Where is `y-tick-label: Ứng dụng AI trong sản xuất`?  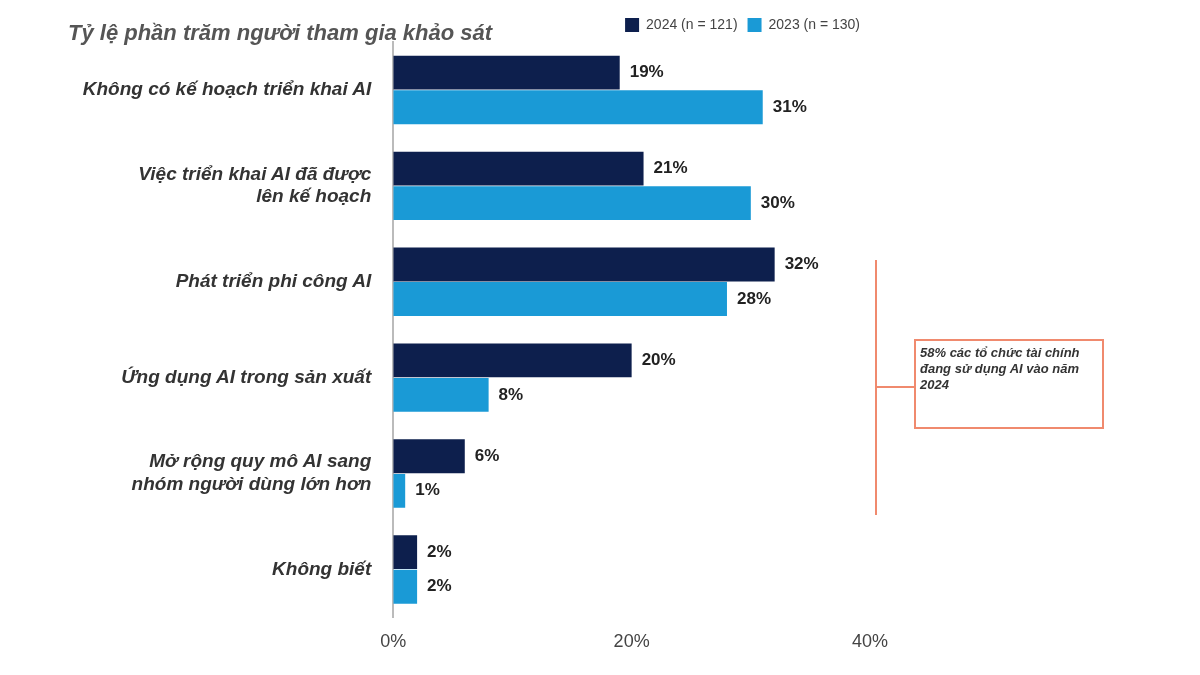
y-tick-label: Ứng dụng AI trong sản xuất is located at coordinates (246, 376).